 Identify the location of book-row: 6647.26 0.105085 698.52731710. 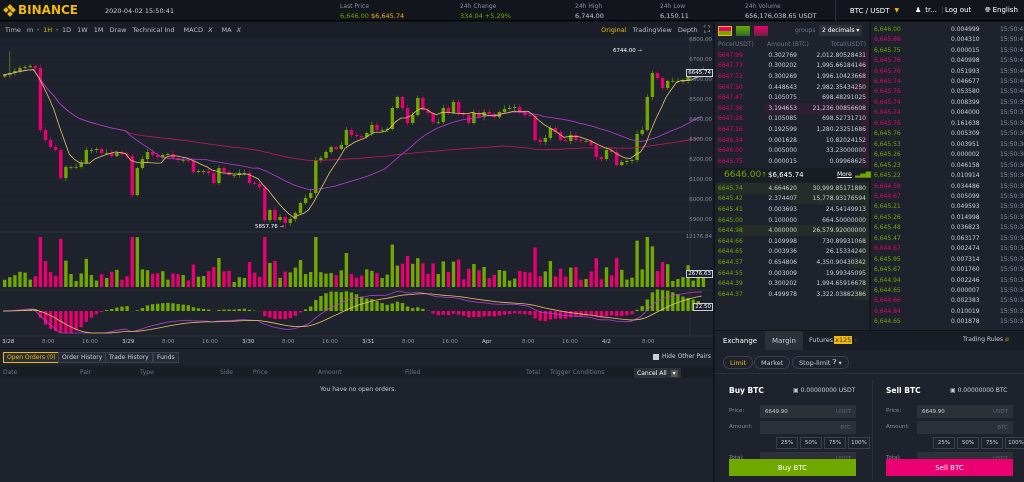
(792, 119).